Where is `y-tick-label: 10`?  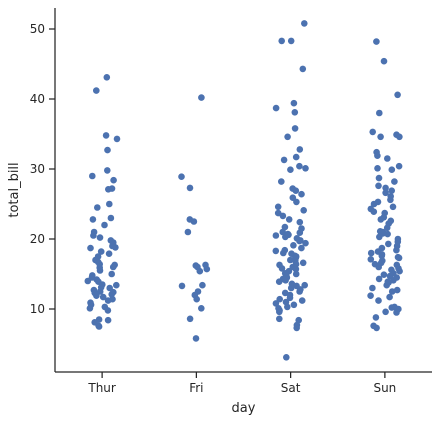
y-tick-label: 10 is located at coordinates (37, 309).